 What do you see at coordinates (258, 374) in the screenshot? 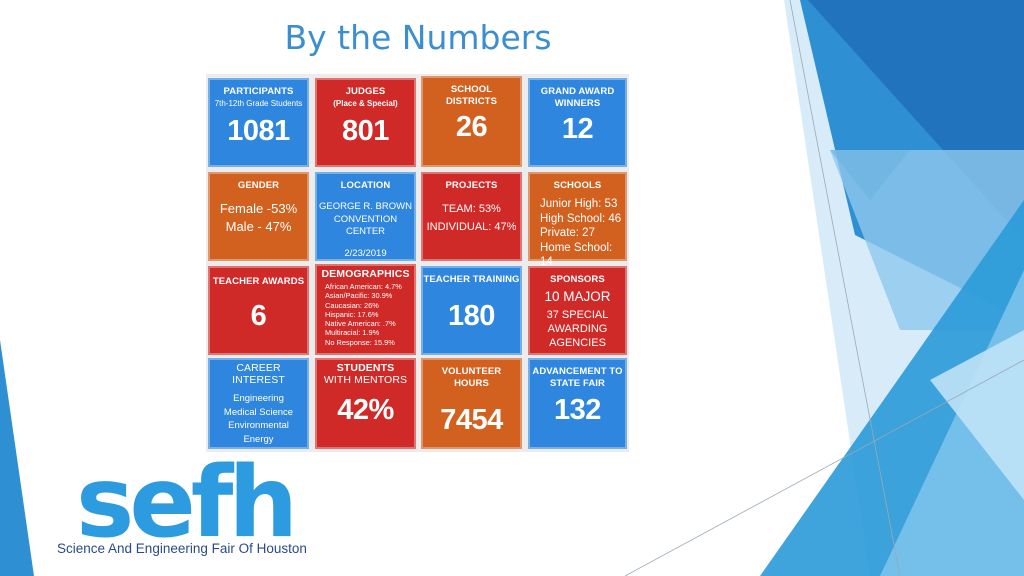
I see `tile-heading: CAREER INTEREST` at bounding box center [258, 374].